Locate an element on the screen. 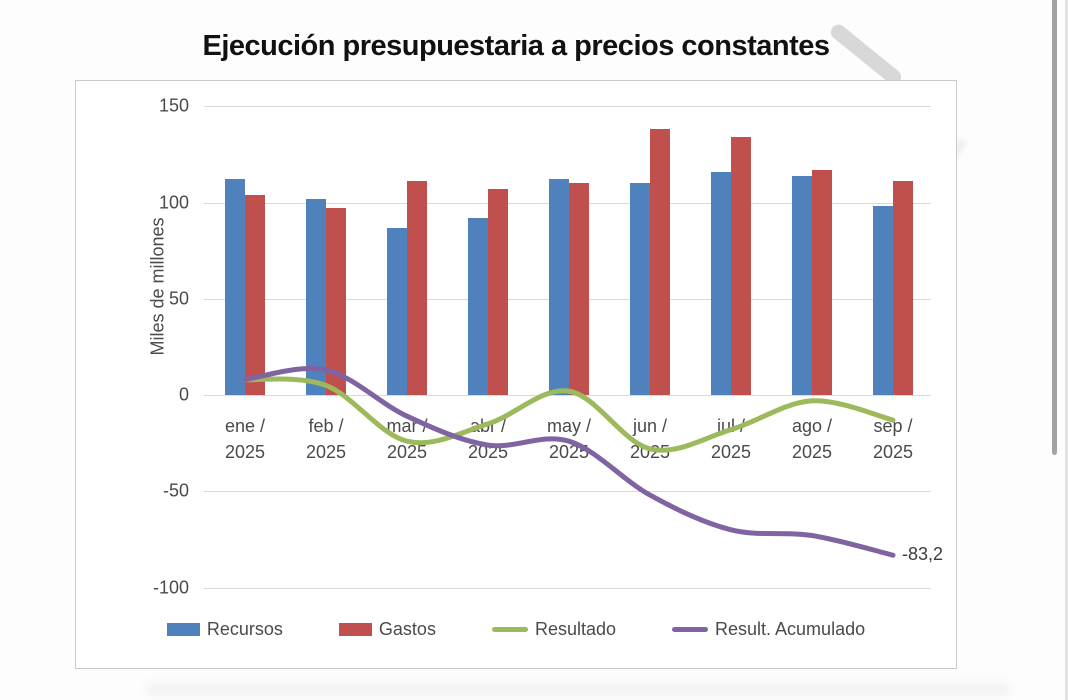  x-tick-label: sep /2025 is located at coordinates (893, 439).